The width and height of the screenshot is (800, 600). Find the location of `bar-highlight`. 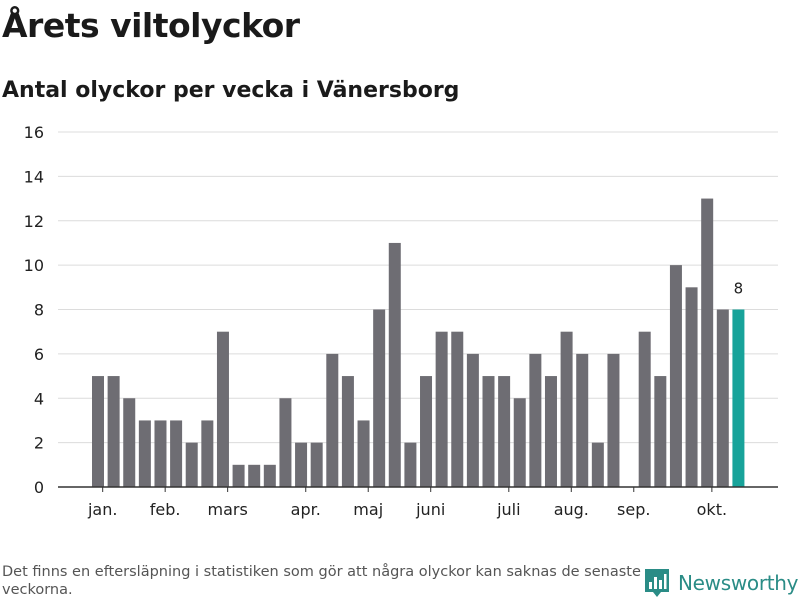

bar-highlight is located at coordinates (738, 398).